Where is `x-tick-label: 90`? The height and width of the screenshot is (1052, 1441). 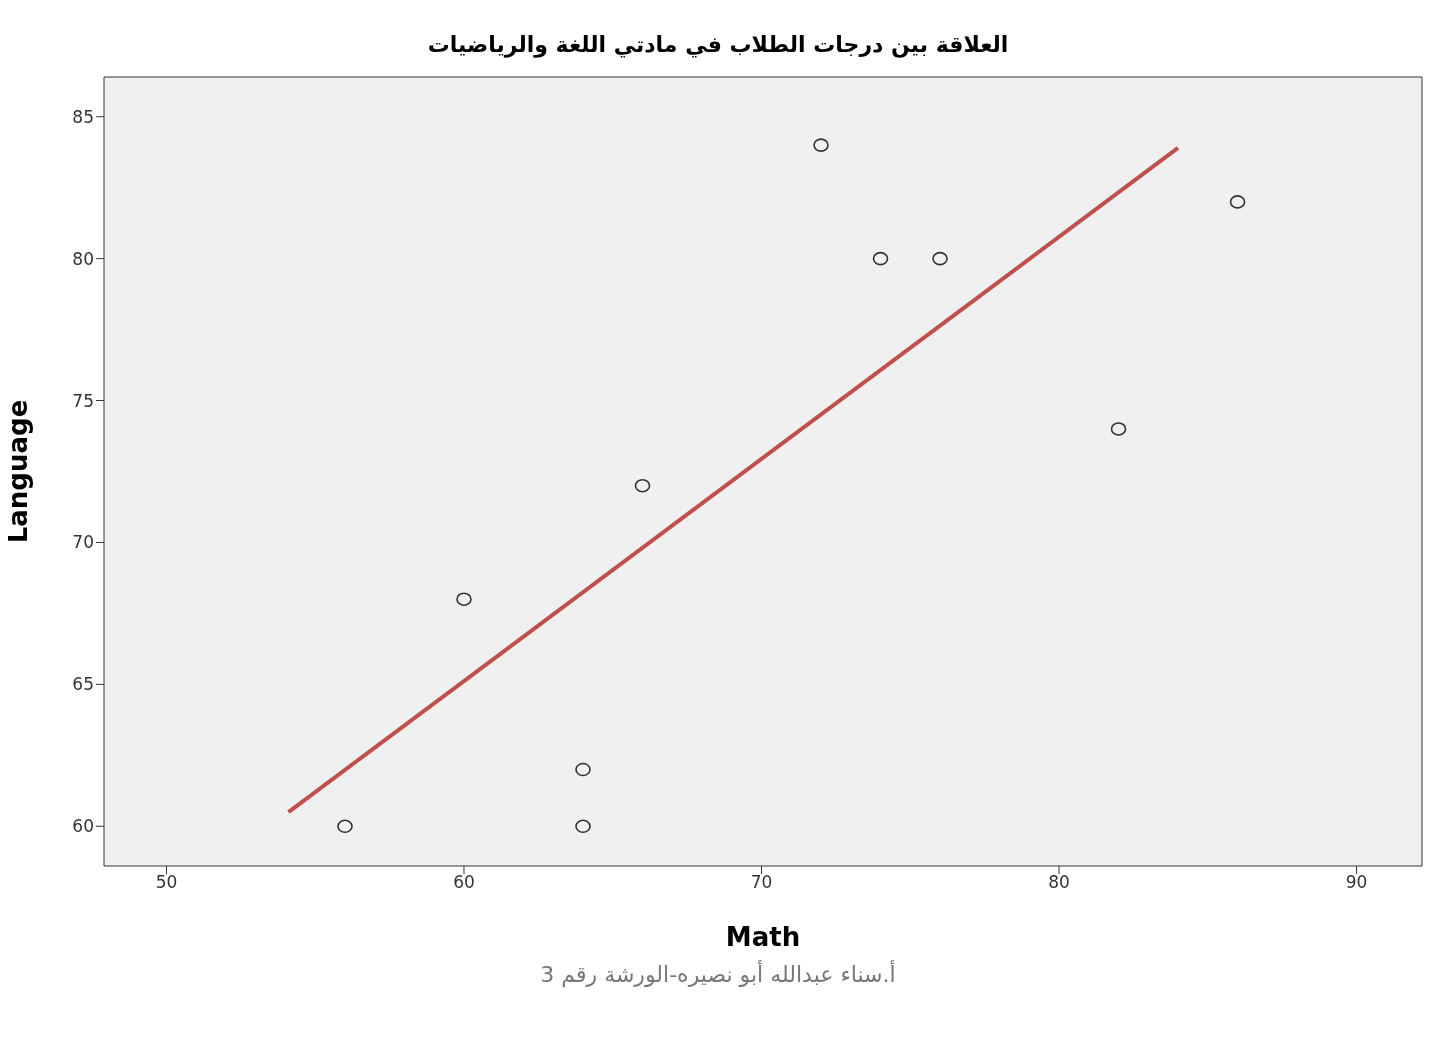
x-tick-label: 90 is located at coordinates (1356, 882).